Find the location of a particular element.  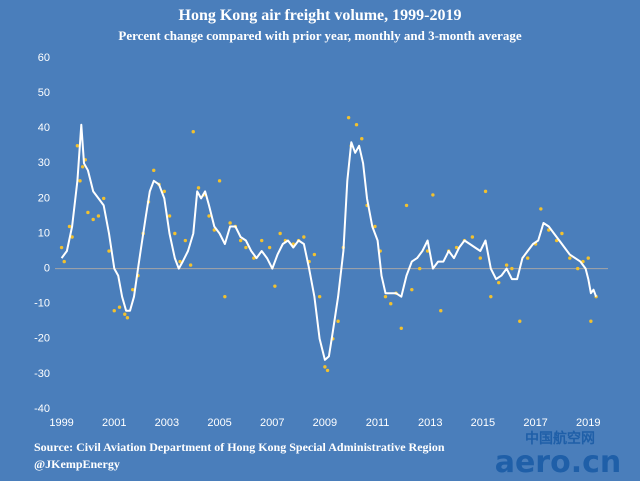

y-tick-label: 0 is located at coordinates (47, 269).